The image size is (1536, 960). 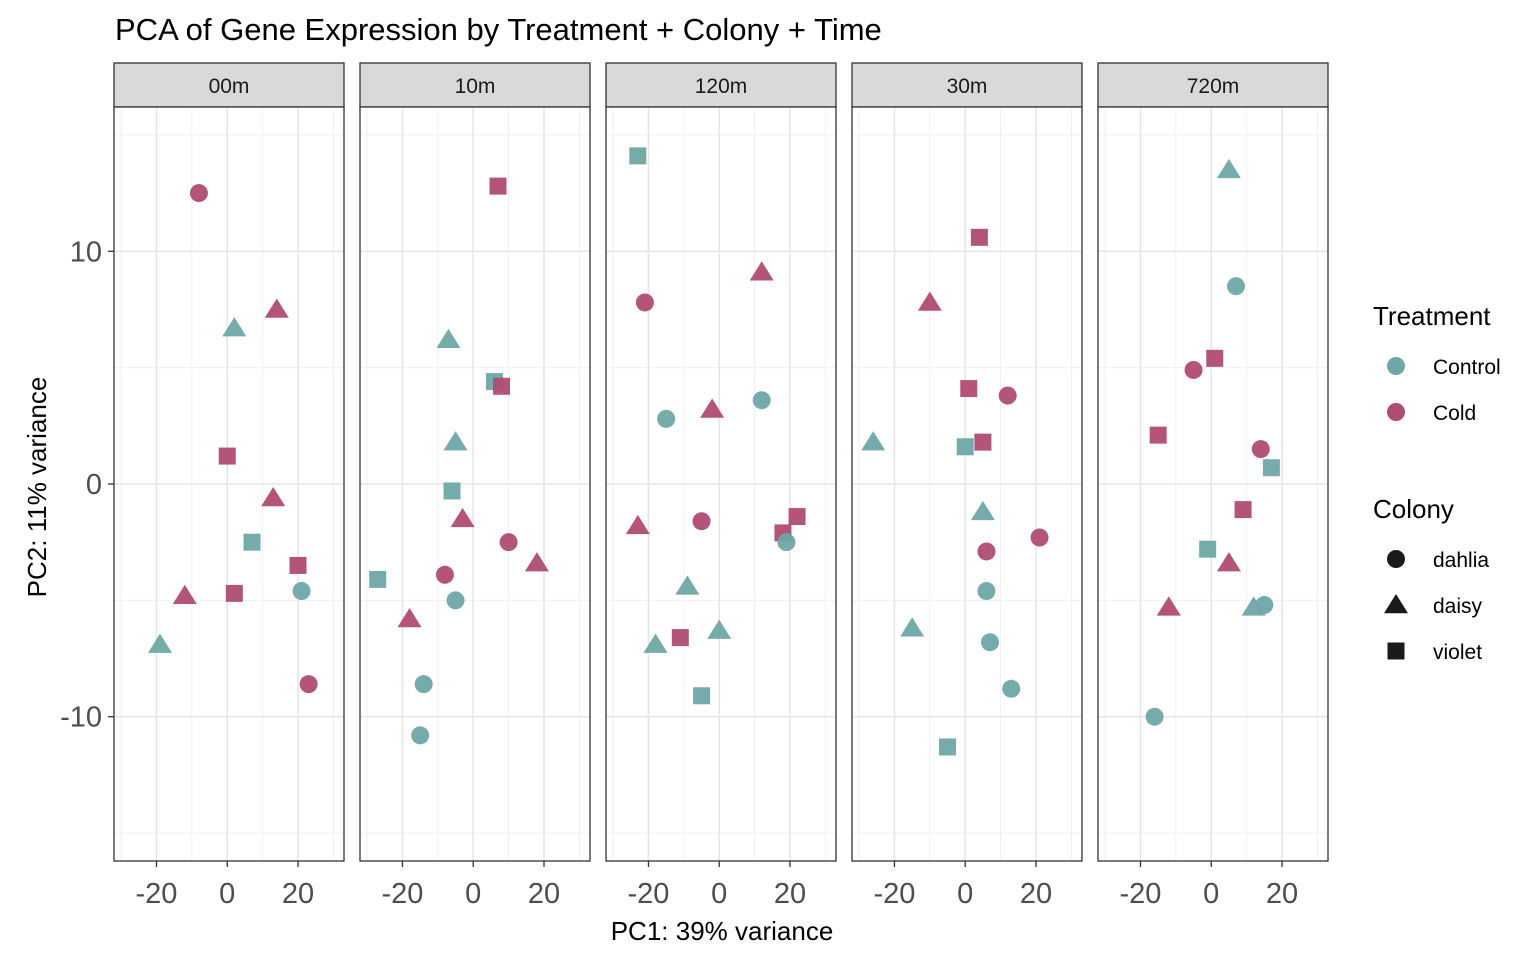 I want to click on legend-title-colony: Colony, so click(x=1413, y=509).